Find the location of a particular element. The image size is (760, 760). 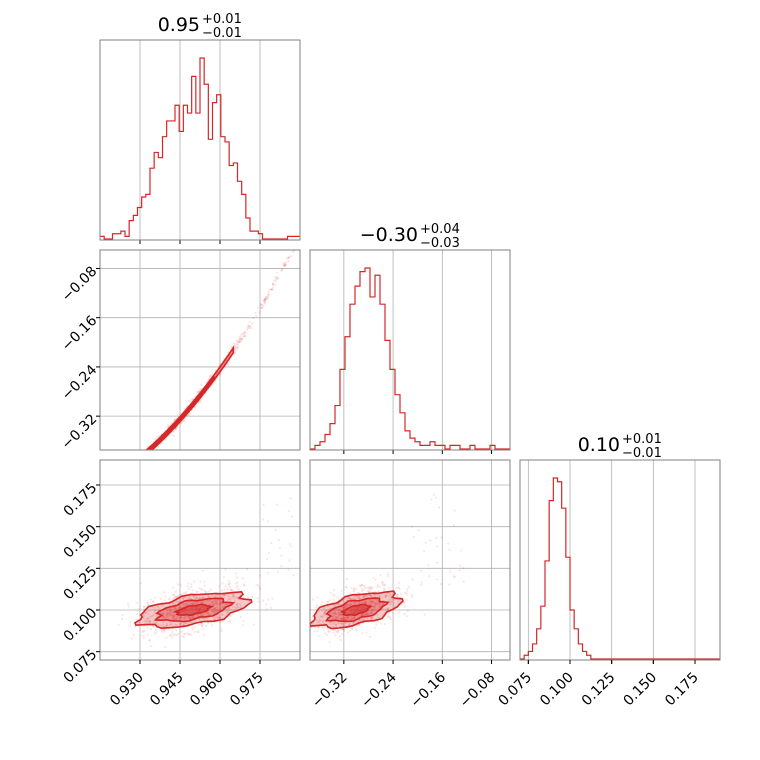

x-tick-label-p2: 0.150 is located at coordinates (640, 690).